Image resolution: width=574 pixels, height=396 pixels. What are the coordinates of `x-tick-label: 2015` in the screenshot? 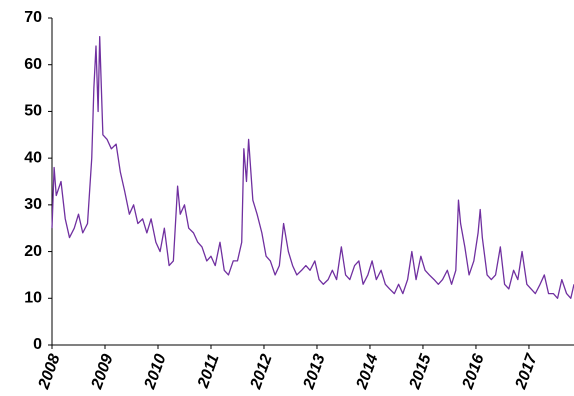 It's located at (420, 371).